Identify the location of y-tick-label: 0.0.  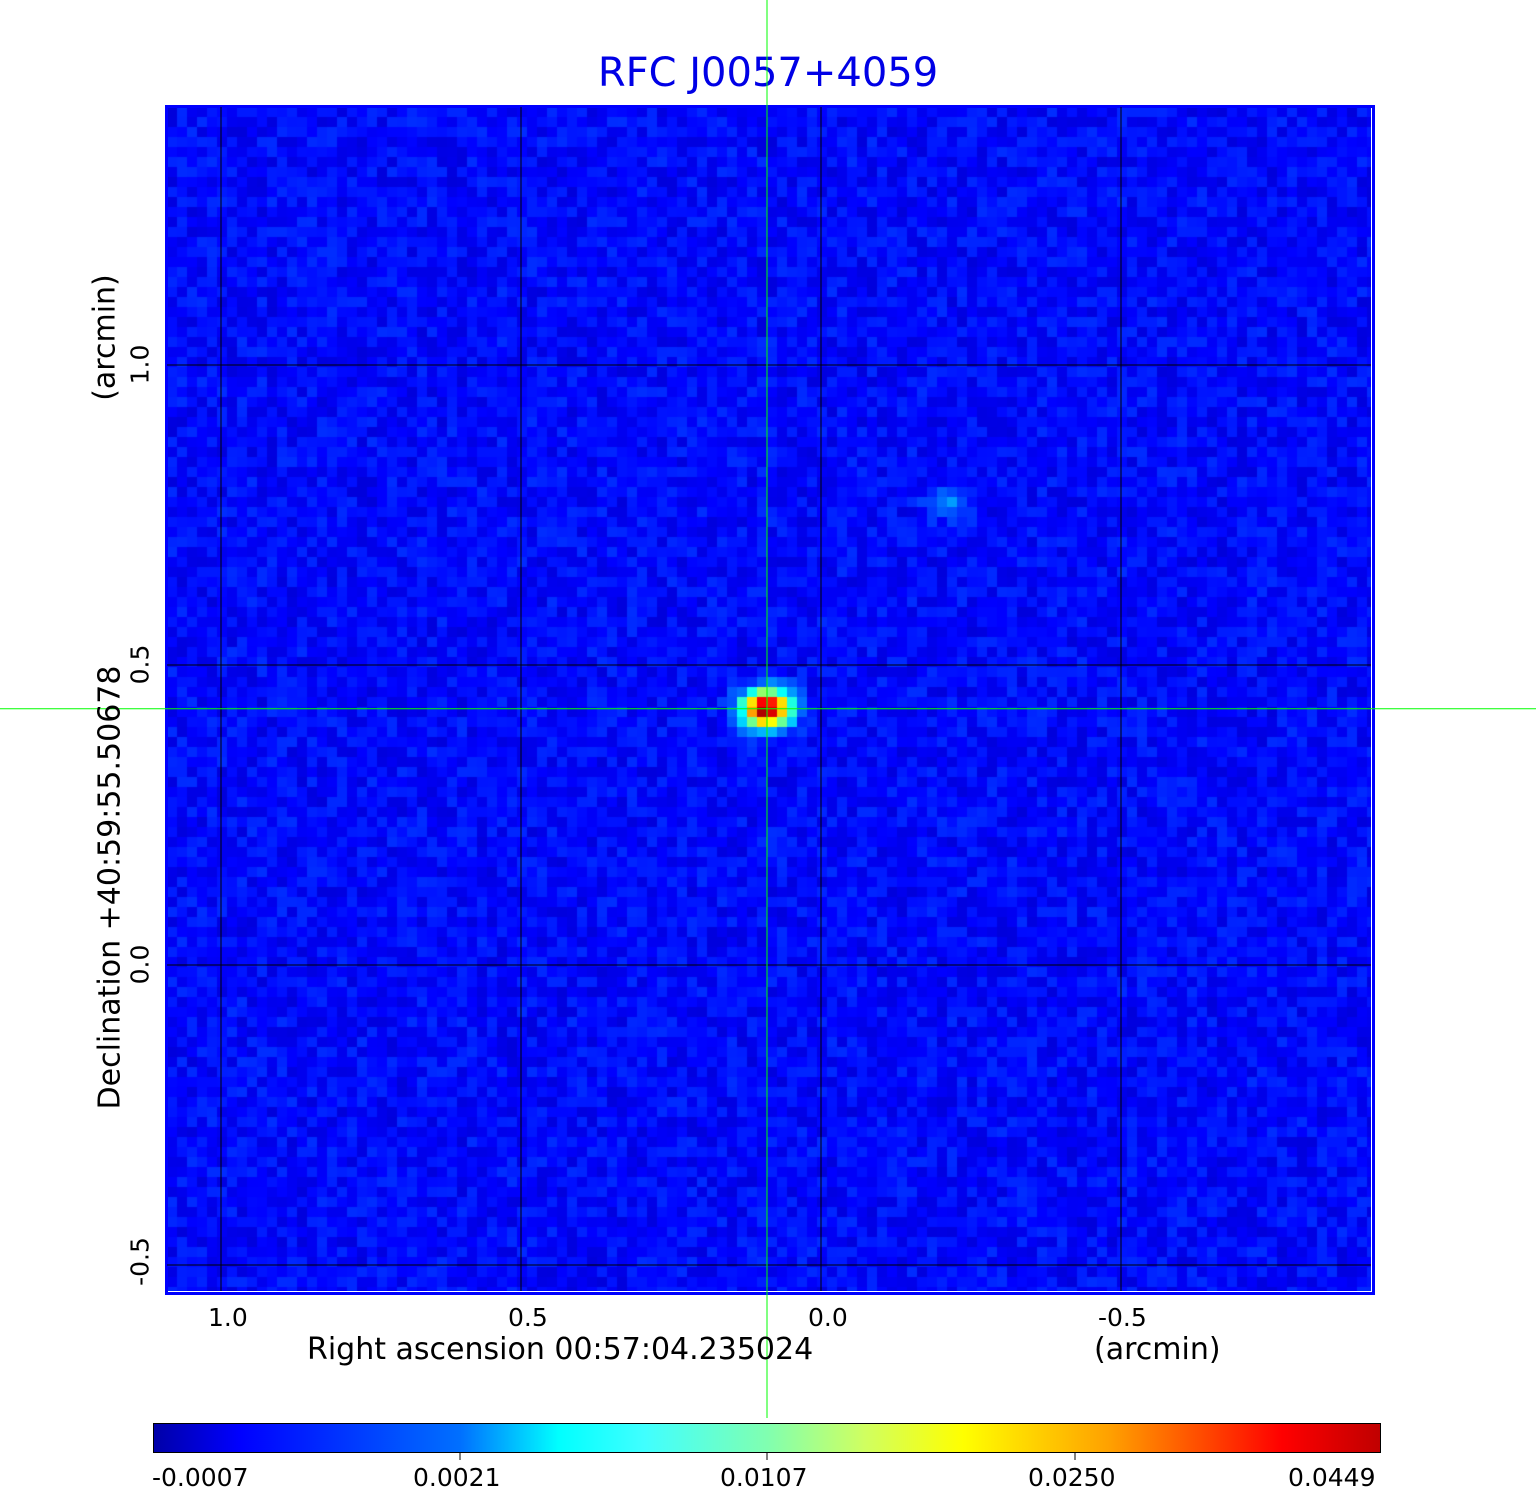
(140, 964).